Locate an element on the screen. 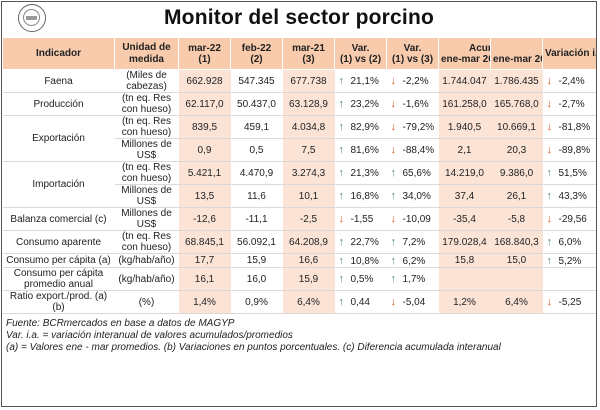  variacion-cell: ↓ -5,25 is located at coordinates (569, 302).